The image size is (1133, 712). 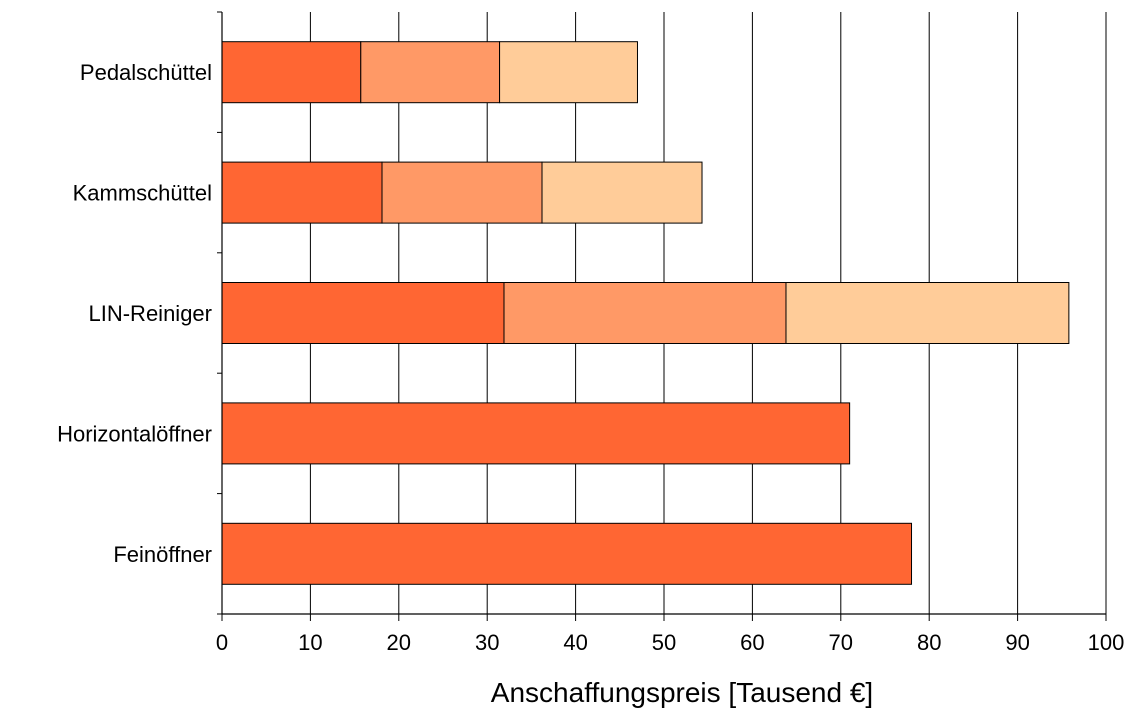 I want to click on x-tick-label: 40, so click(x=575, y=642).